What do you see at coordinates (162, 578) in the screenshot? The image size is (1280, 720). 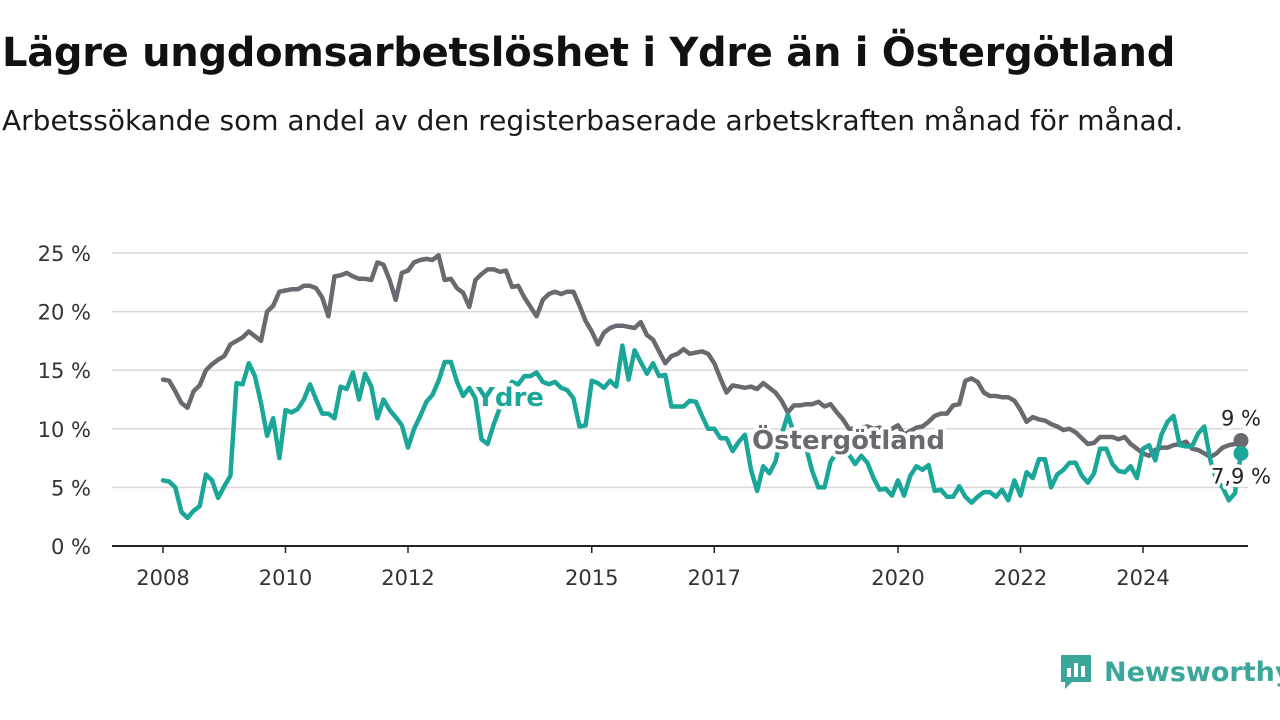 I see `x-tick-label: 2008` at bounding box center [162, 578].